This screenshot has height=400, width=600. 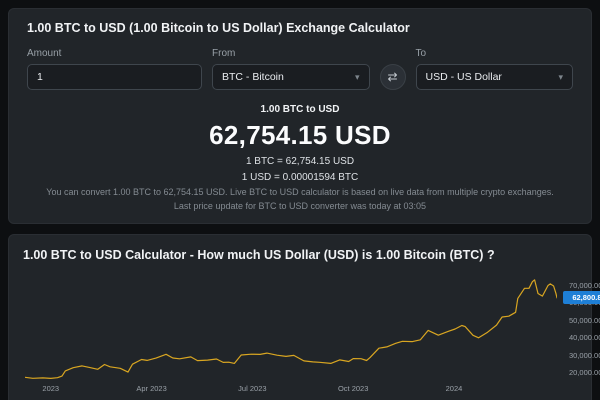 I want to click on swap-currencies-button: ⇄, so click(x=392, y=77).